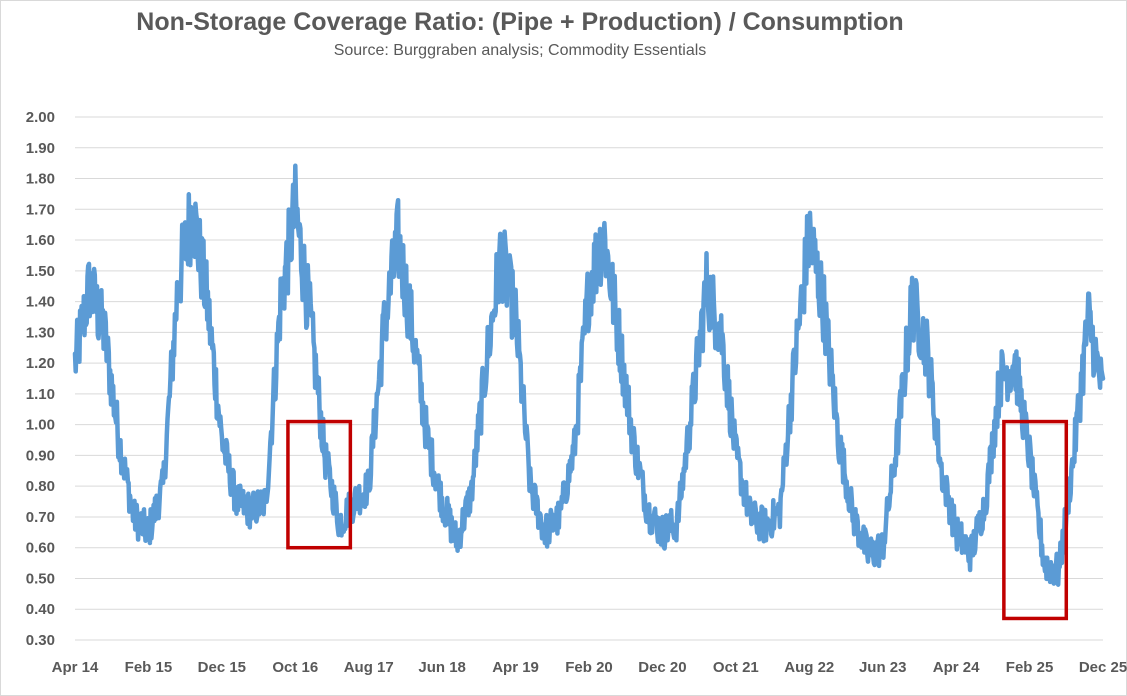 The height and width of the screenshot is (696, 1127). What do you see at coordinates (40, 609) in the screenshot?
I see `y-tick-label: 0.40` at bounding box center [40, 609].